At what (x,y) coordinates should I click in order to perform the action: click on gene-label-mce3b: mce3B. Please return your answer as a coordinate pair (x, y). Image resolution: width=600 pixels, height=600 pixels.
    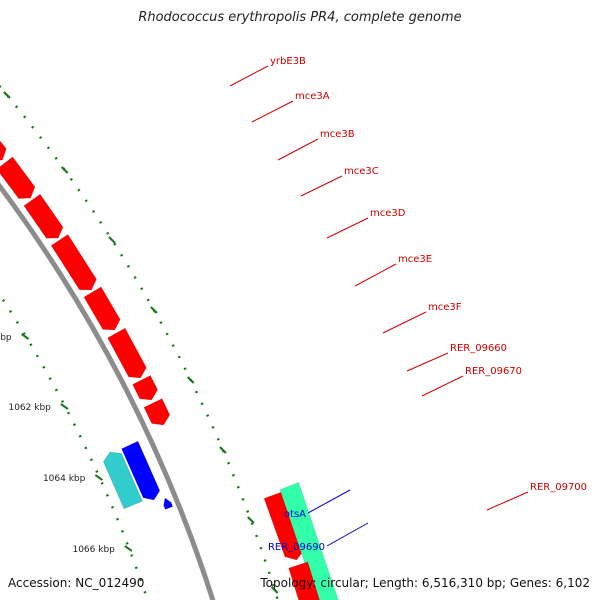
    Looking at the image, I should click on (337, 134).